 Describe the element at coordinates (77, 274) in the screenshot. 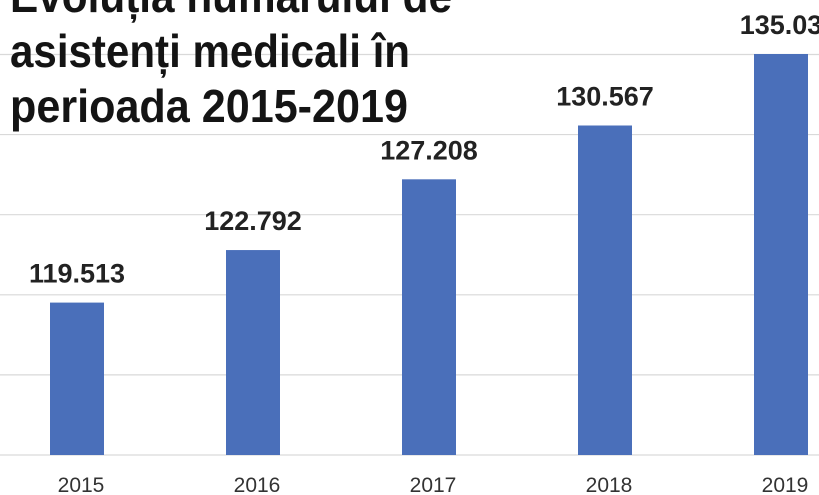

I see `value-label: 119.513` at that location.